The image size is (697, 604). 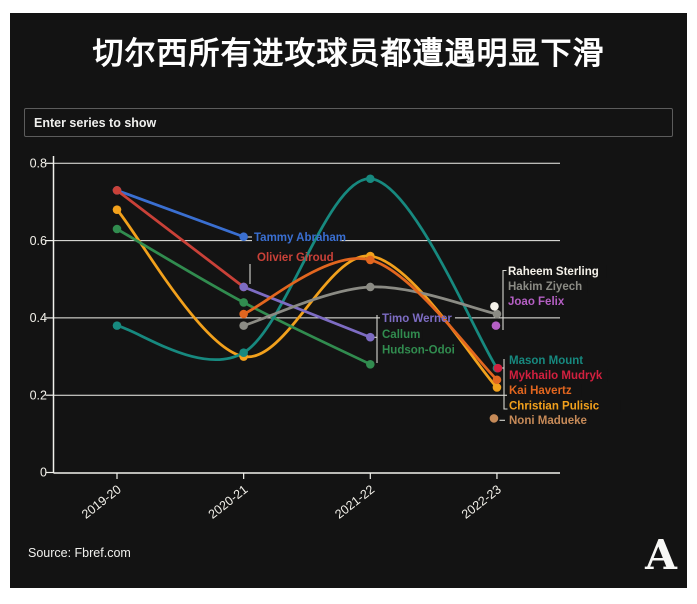 I want to click on y-tick-label: 0.8, so click(x=38, y=164).